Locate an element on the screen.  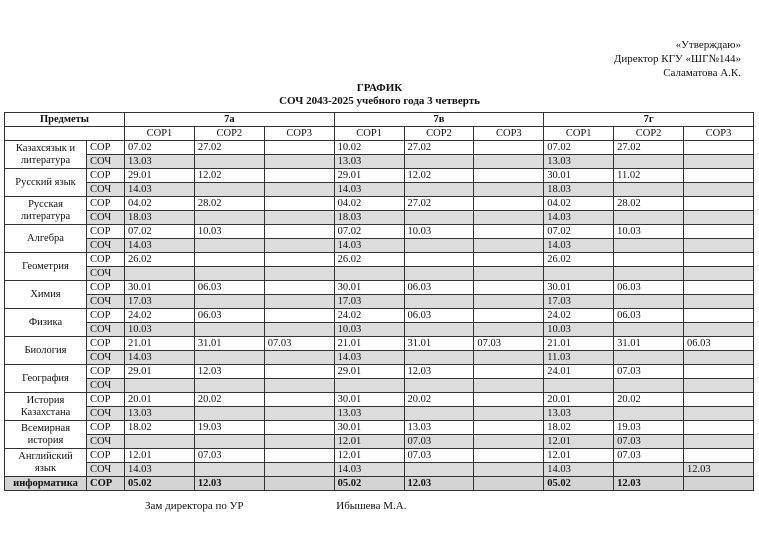
date-cell: 30.01 is located at coordinates (579, 175).